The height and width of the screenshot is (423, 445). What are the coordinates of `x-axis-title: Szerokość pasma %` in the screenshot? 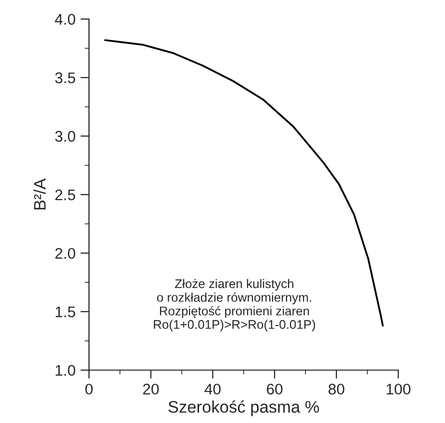 It's located at (244, 408).